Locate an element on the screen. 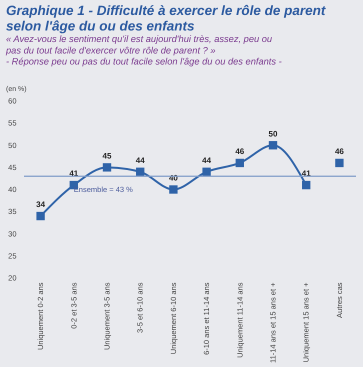 The height and width of the screenshot is (367, 363). data-label: 34 is located at coordinates (41, 205).